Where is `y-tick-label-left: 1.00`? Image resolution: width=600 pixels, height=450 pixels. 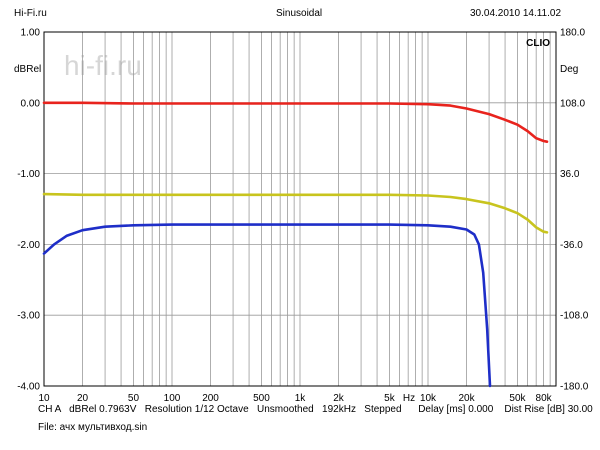
y-tick-label-left: 1.00 is located at coordinates (31, 33).